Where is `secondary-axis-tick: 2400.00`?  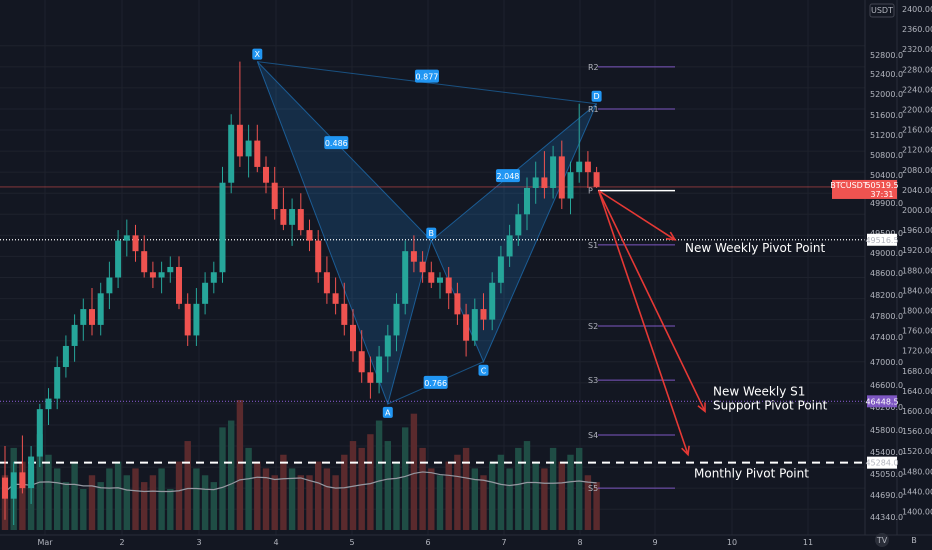 secondary-axis-tick: 2400.00 is located at coordinates (917, 9).